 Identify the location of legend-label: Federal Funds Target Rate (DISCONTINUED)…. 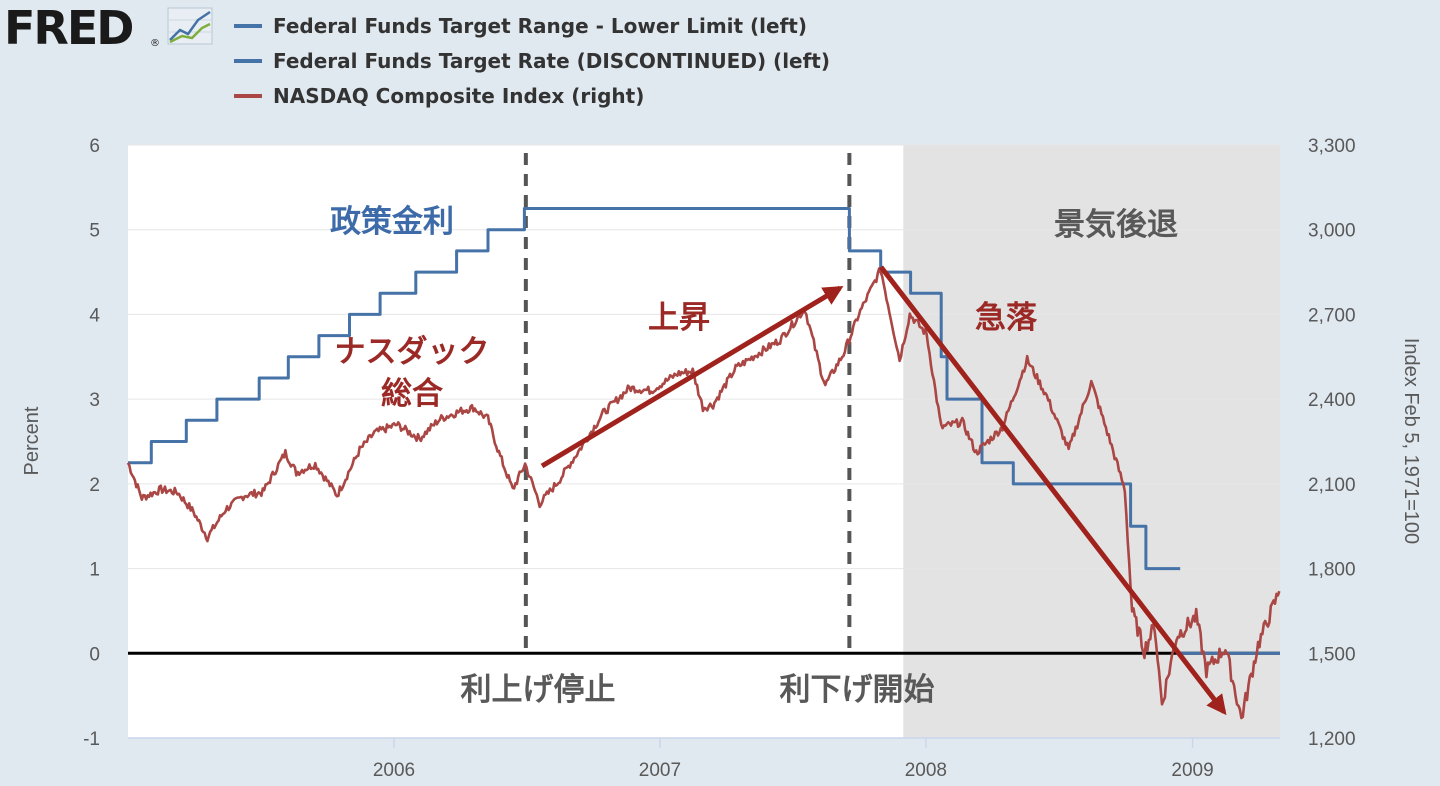
(551, 61).